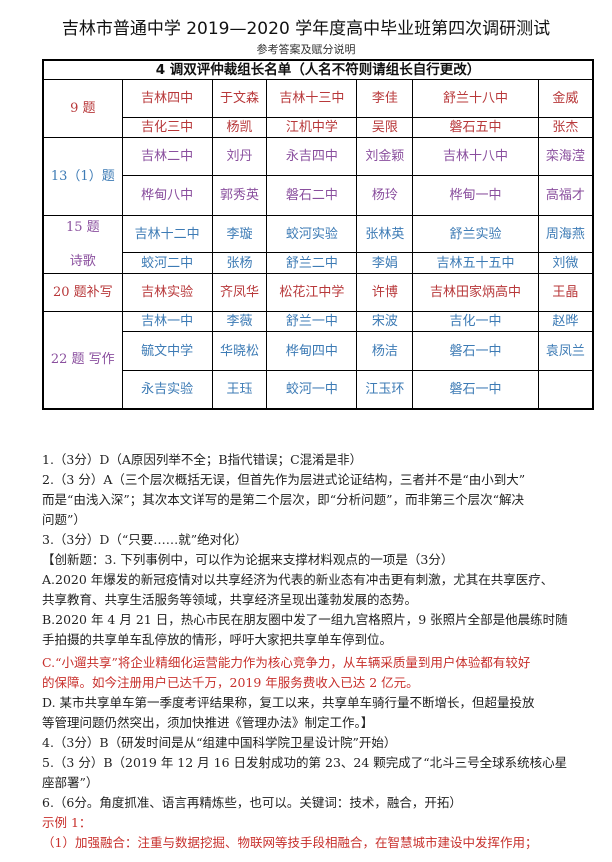 This screenshot has width=612, height=862. Describe the element at coordinates (312, 98) in the screenshot. I see `school-cell: 吉林十三中` at that location.